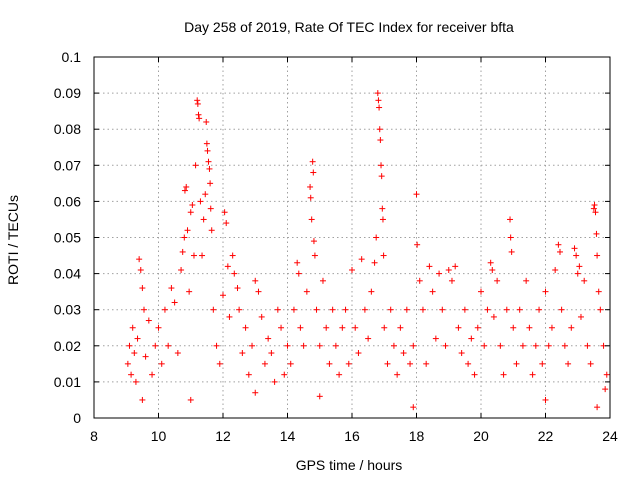  What do you see at coordinates (610, 436) in the screenshot?
I see `x-tick-label: 24` at bounding box center [610, 436].